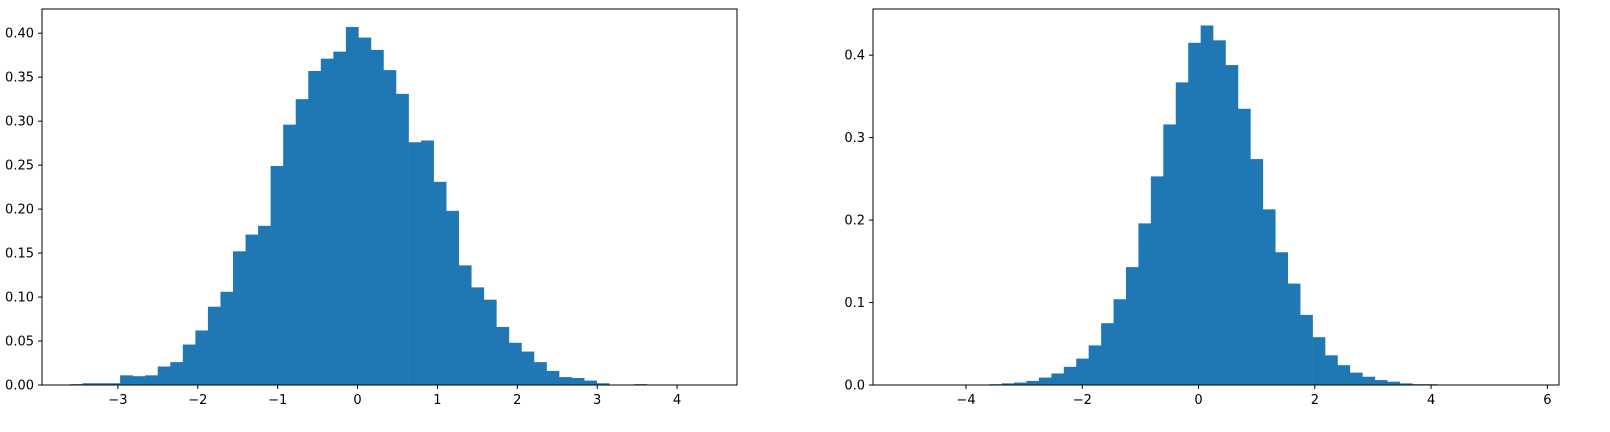  What do you see at coordinates (19, 78) in the screenshot?
I see `chart-1-ytick-label: 0.35` at bounding box center [19, 78].